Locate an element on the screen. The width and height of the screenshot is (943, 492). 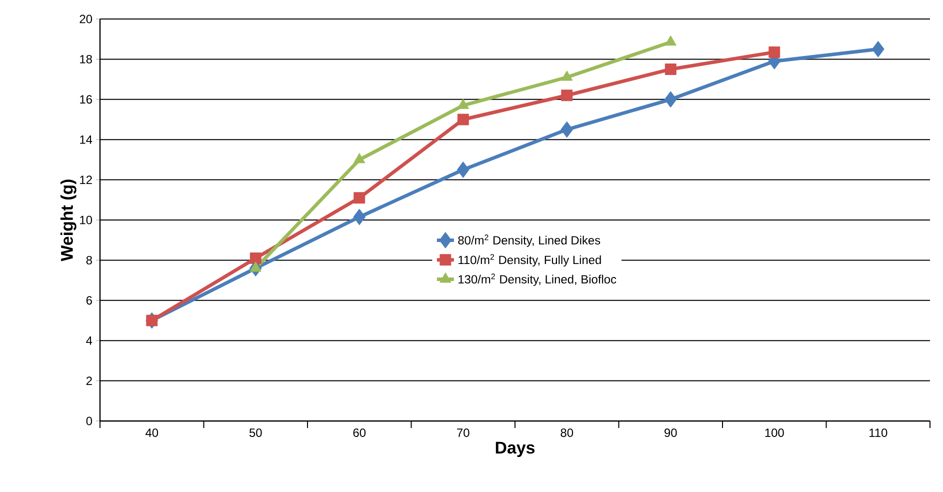
y-tick-label: 4 is located at coordinates (89, 340).